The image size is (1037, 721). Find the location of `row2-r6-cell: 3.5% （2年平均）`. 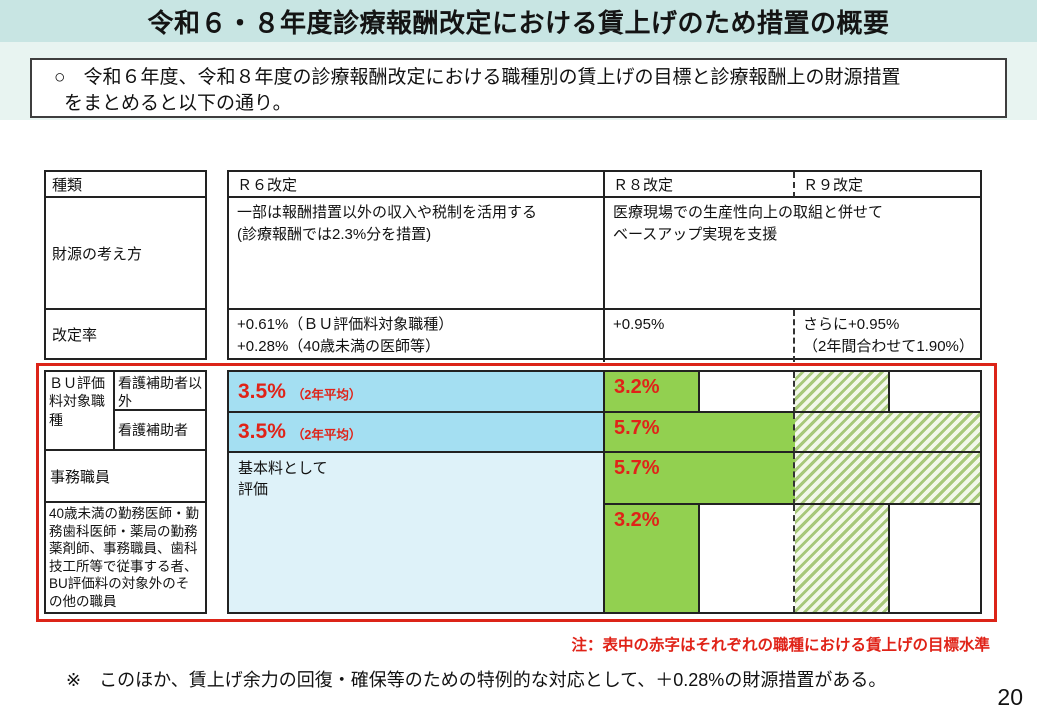

row2-r6-cell: 3.5% （2年平均） is located at coordinates (417, 433).